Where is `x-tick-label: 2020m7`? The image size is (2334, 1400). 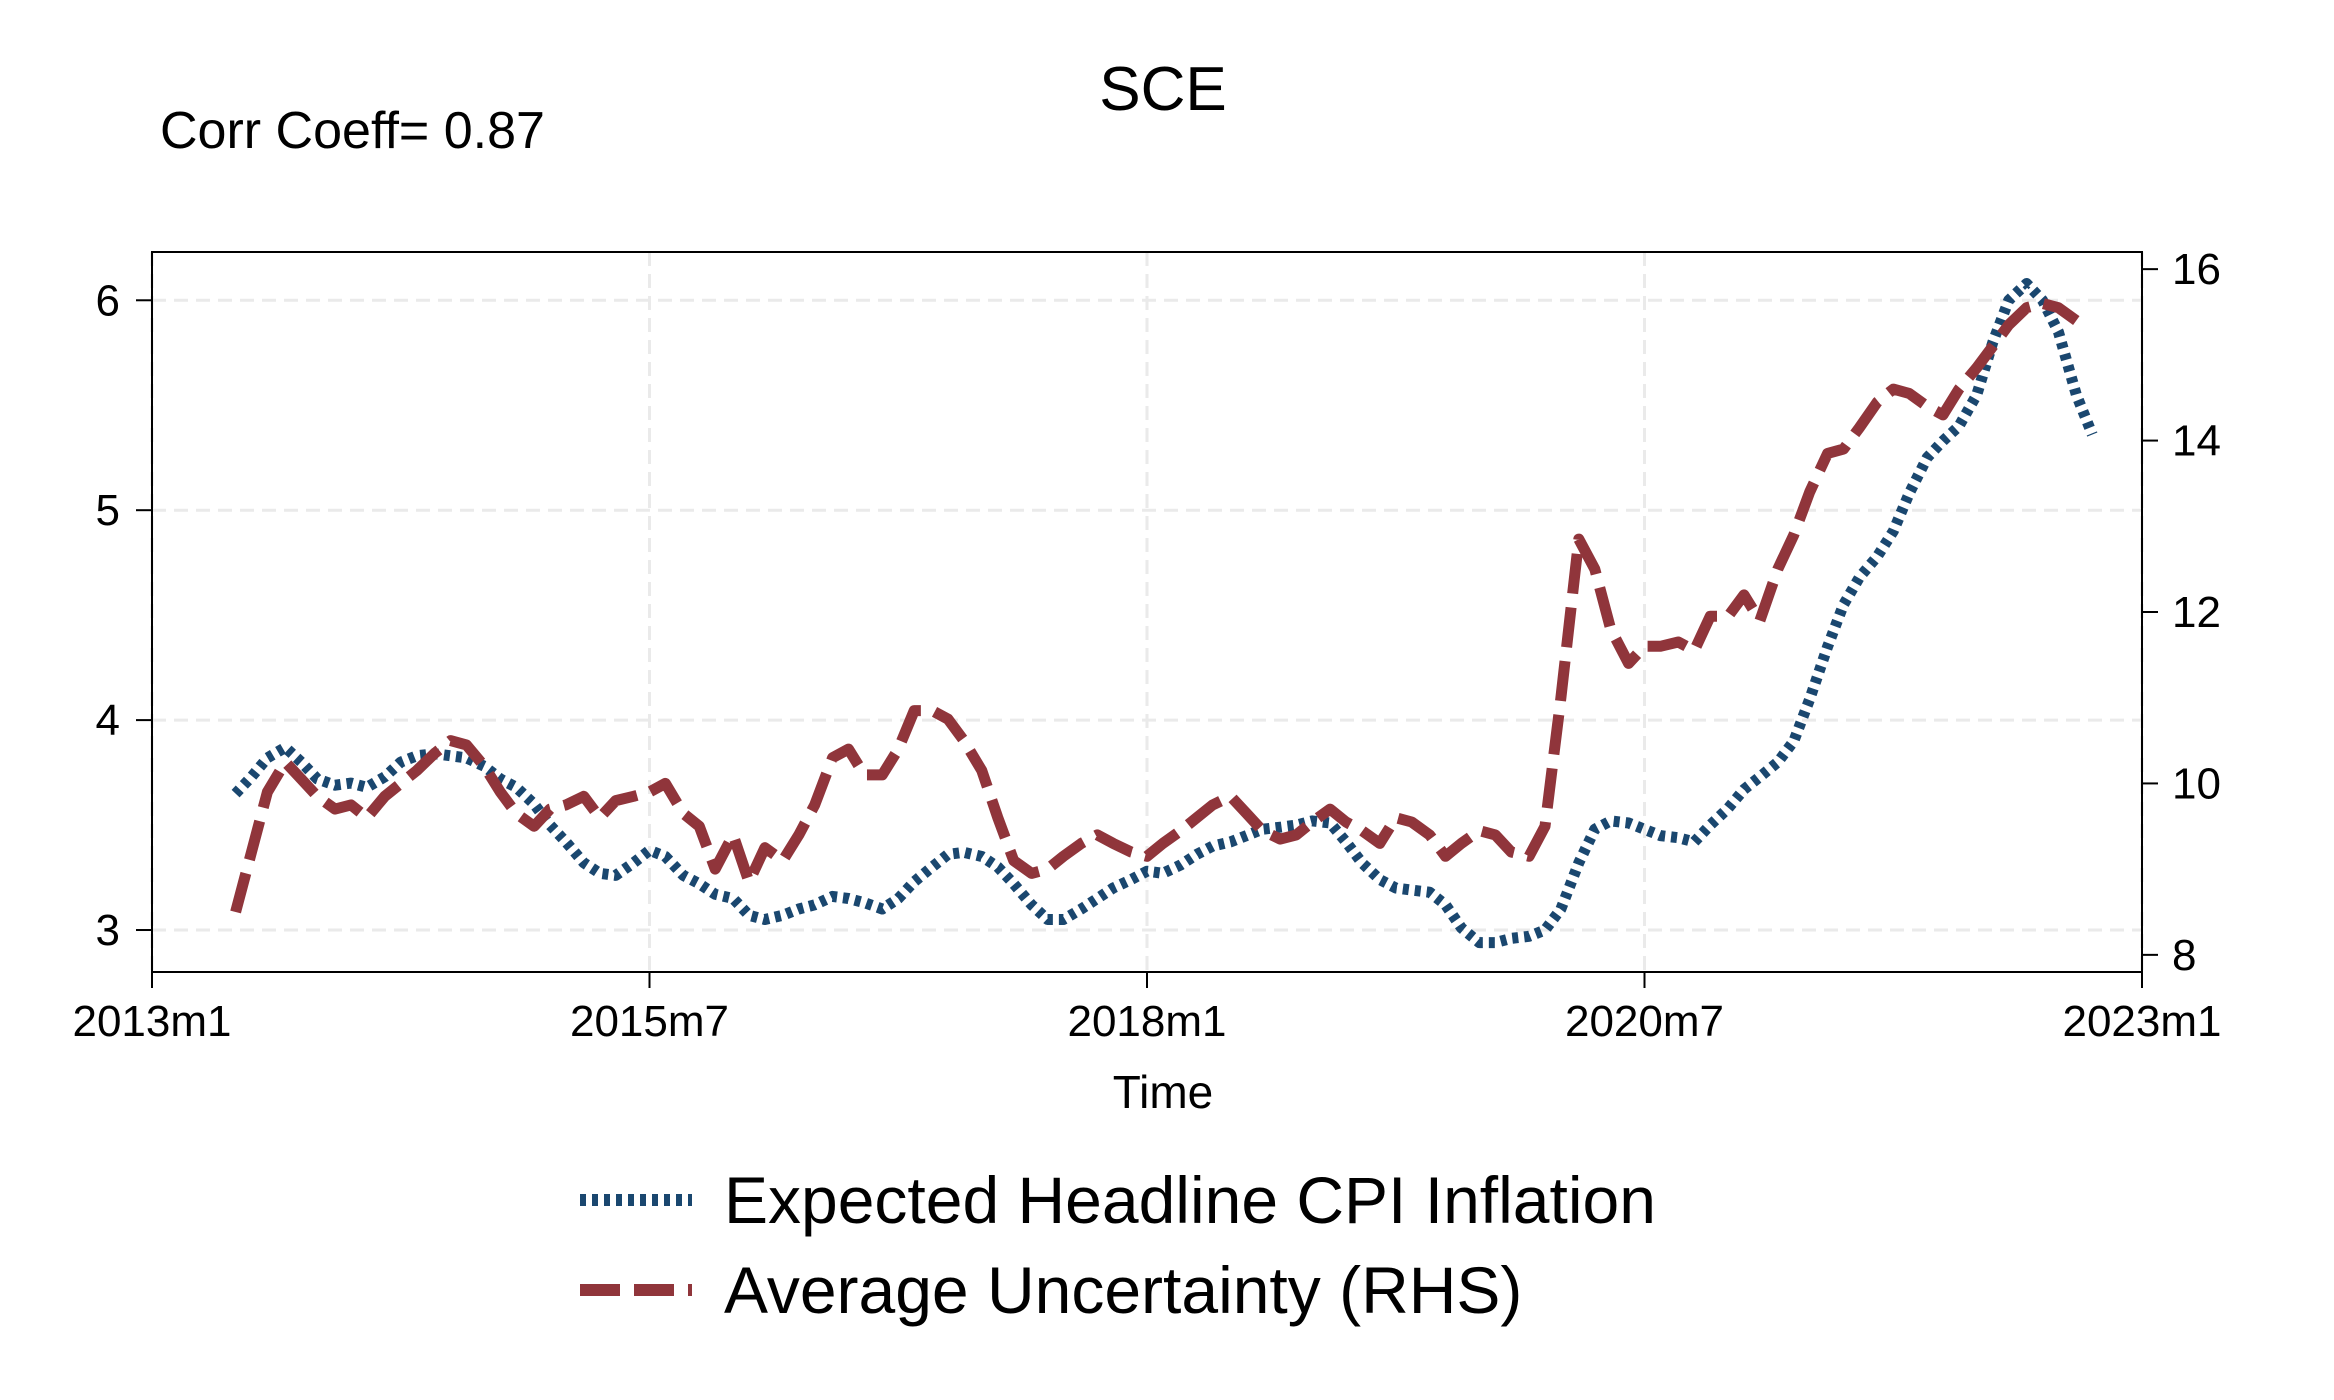
x-tick-label: 2020m7 is located at coordinates (1644, 1021).